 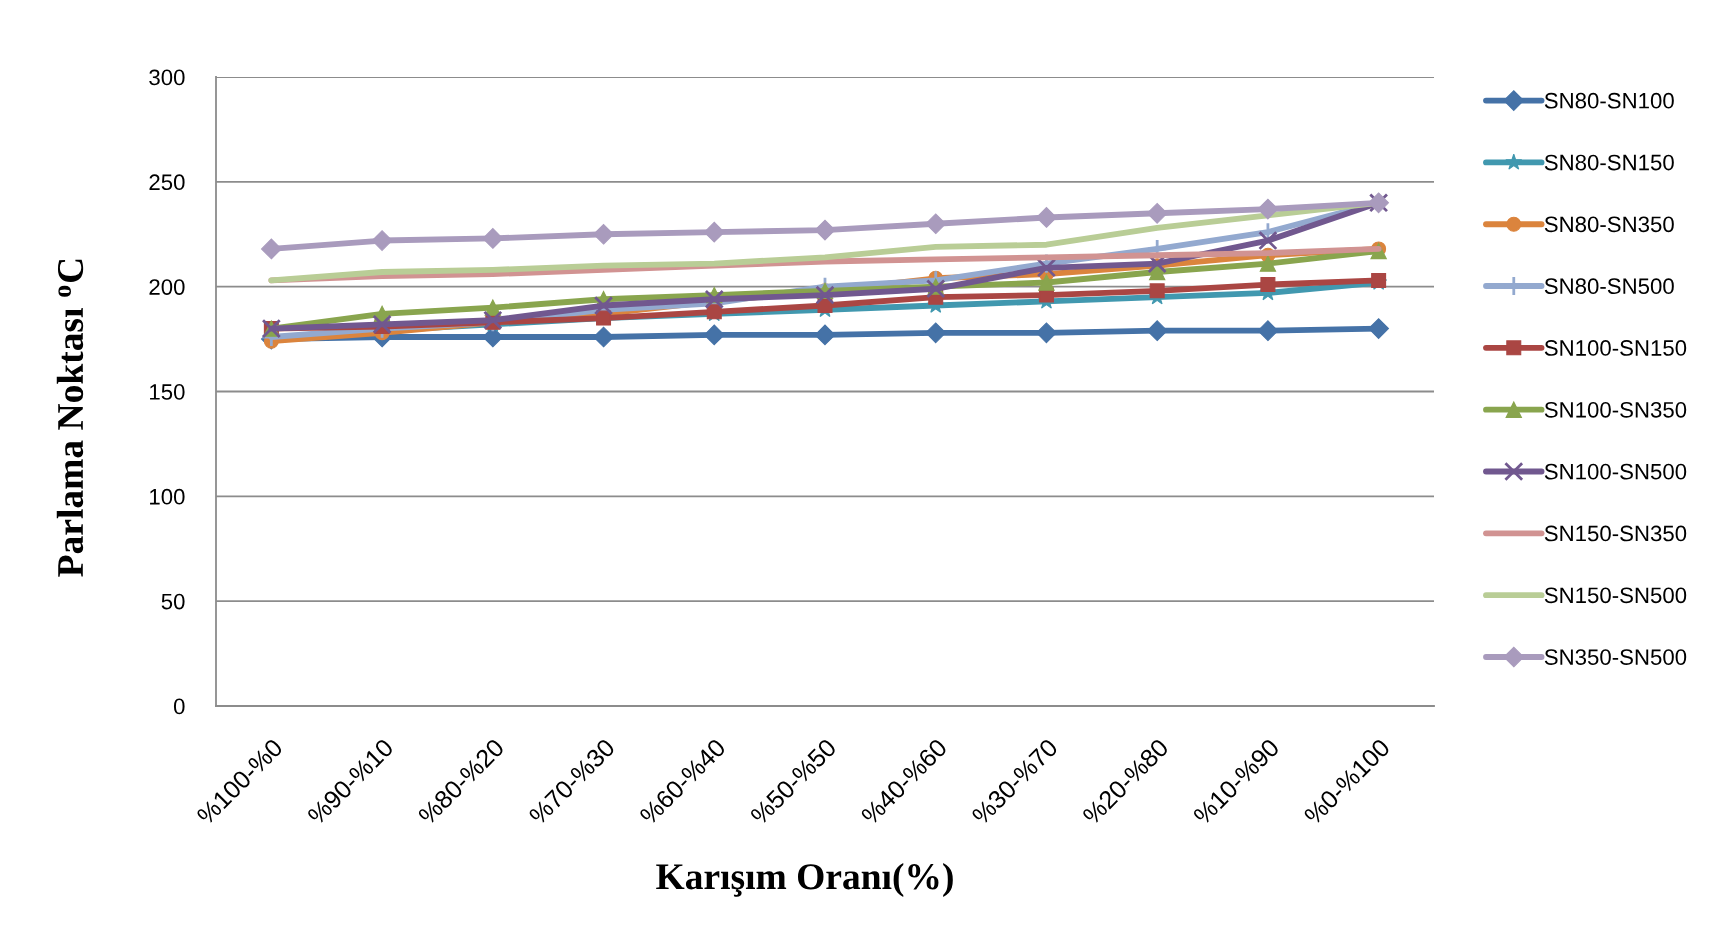 I want to click on y-tick-label: 150, so click(x=167, y=392).